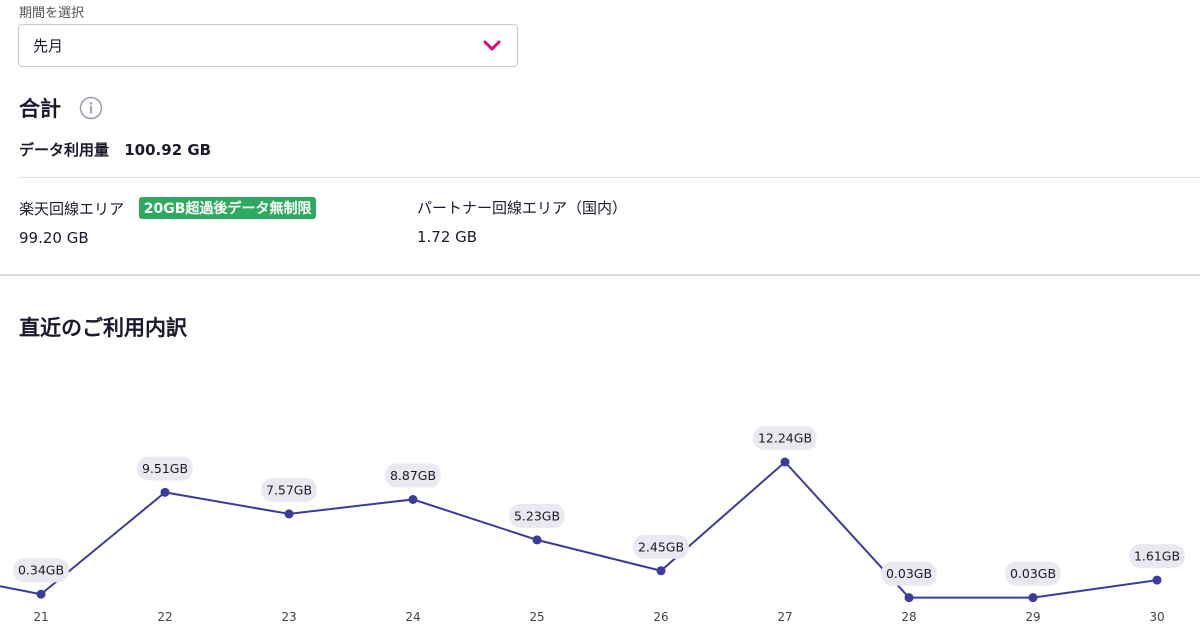  I want to click on data-usage-value: 100.92 GB, so click(168, 150).